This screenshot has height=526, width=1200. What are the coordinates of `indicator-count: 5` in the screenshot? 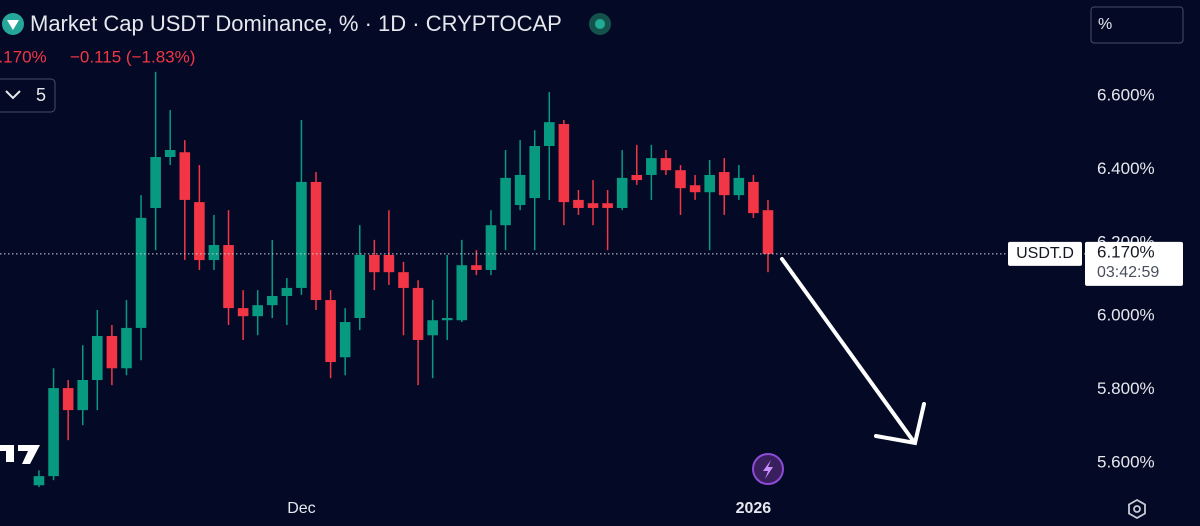 It's located at (41, 95).